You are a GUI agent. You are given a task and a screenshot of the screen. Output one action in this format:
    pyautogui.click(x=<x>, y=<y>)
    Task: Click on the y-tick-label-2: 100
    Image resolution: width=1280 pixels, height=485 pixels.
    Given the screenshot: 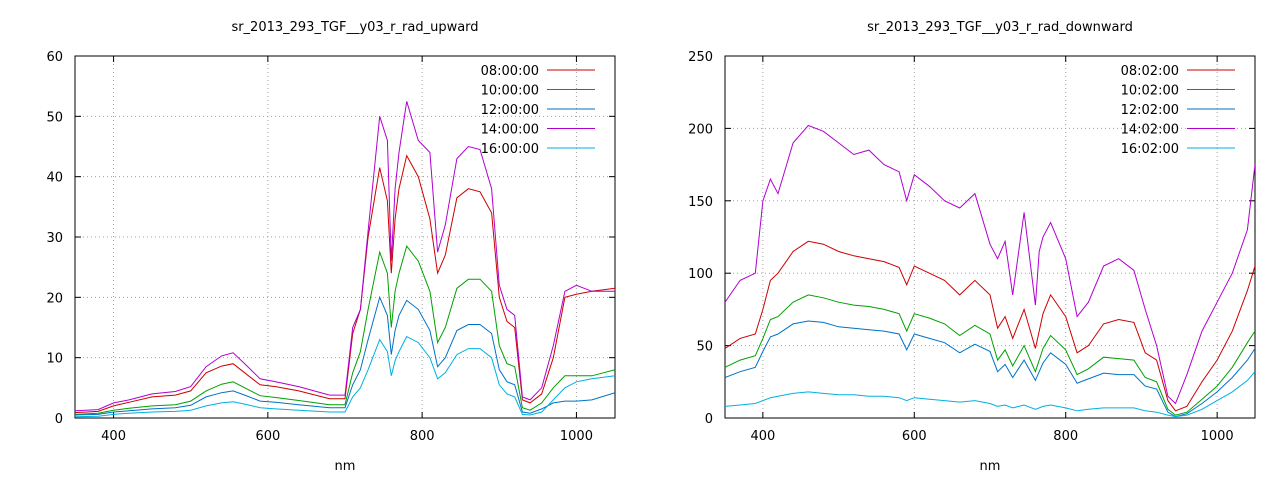 What is the action you would take?
    pyautogui.click(x=700, y=274)
    